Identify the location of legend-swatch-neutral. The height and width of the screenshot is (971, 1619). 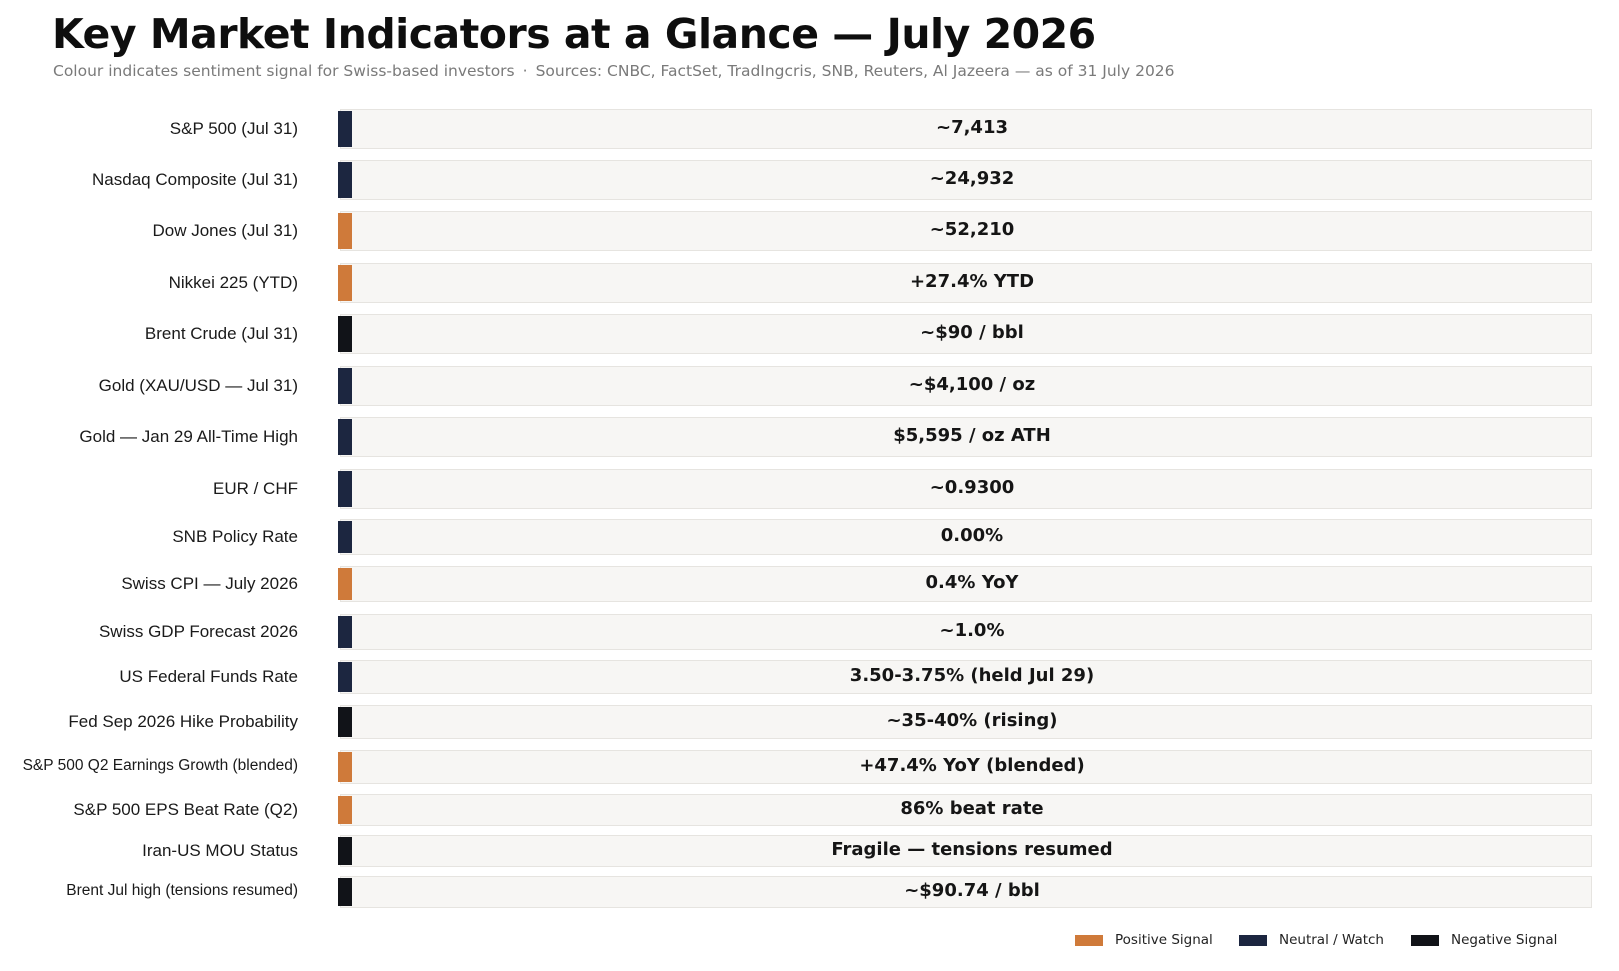
(1253, 940).